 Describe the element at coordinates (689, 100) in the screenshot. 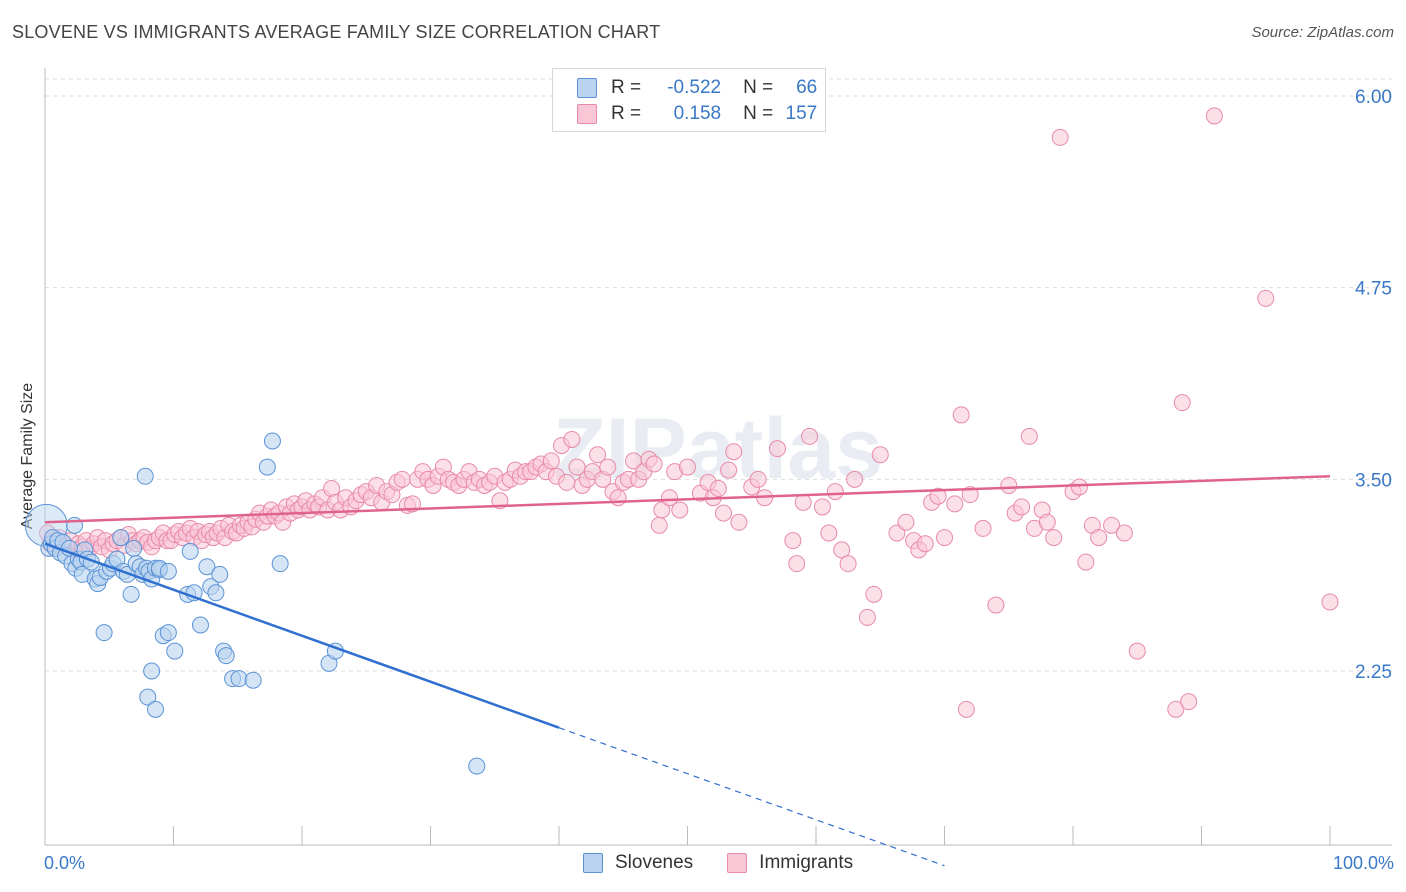

I see `legend-box: R = -0.522 N = 66 R = 0.158 N = 157` at that location.